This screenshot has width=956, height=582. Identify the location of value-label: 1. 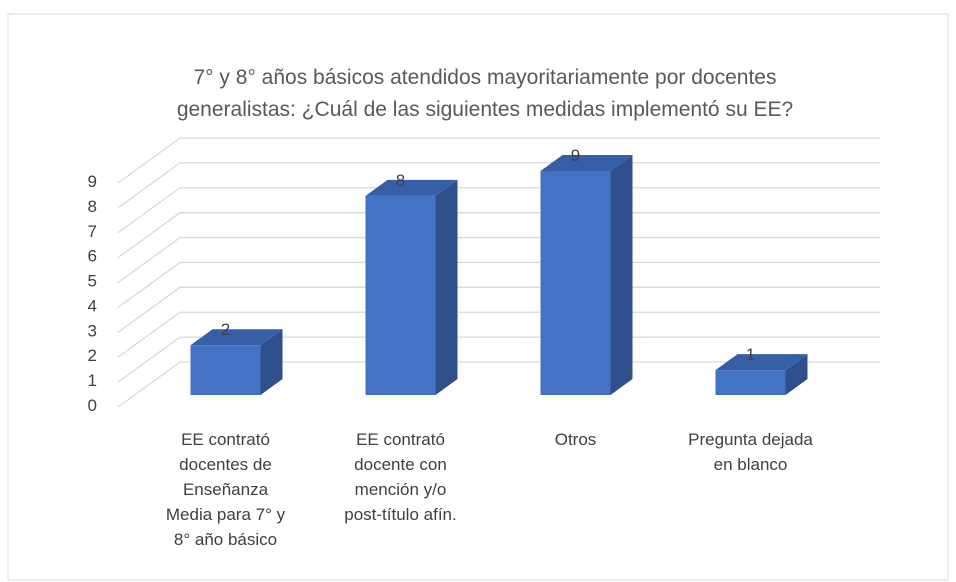
(750, 355).